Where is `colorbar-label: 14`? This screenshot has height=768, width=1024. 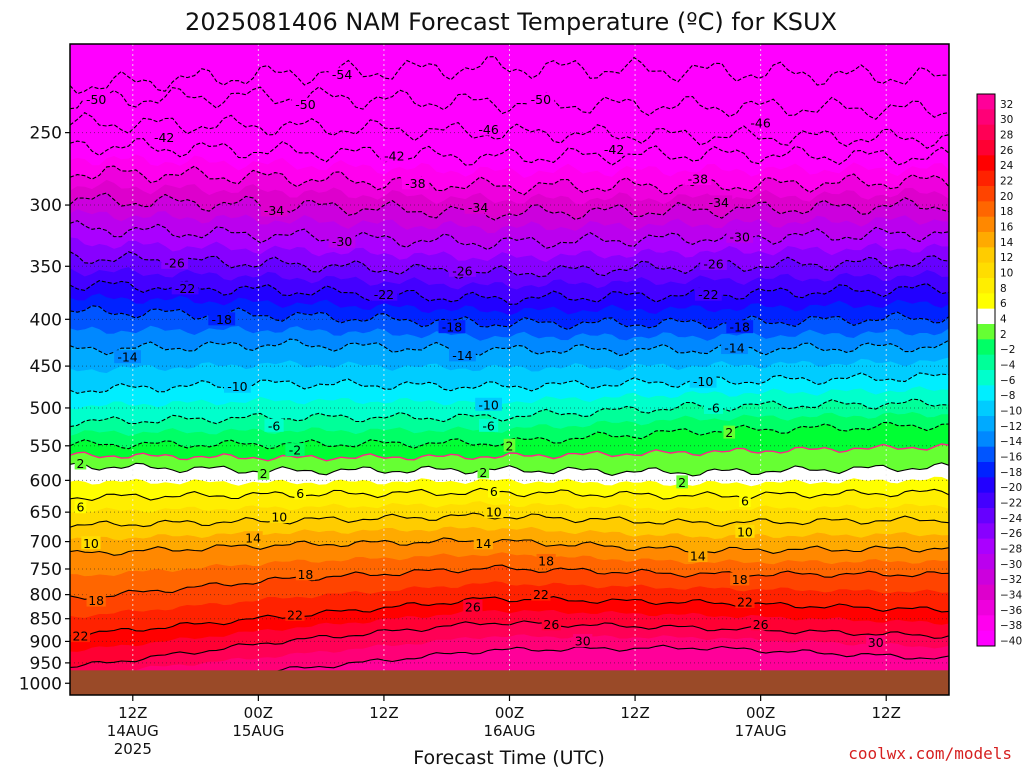
colorbar-label: 14 is located at coordinates (1007, 243).